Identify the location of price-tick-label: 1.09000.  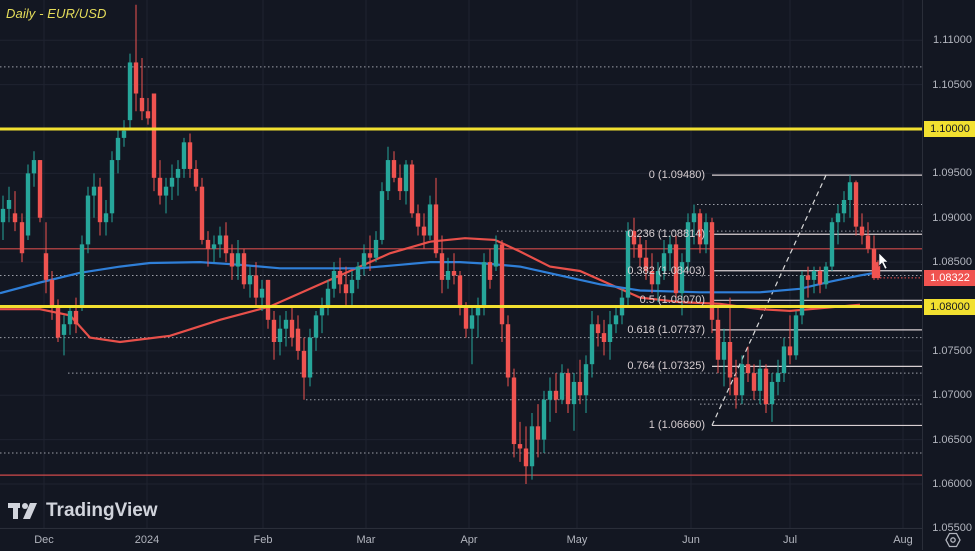
(952, 217).